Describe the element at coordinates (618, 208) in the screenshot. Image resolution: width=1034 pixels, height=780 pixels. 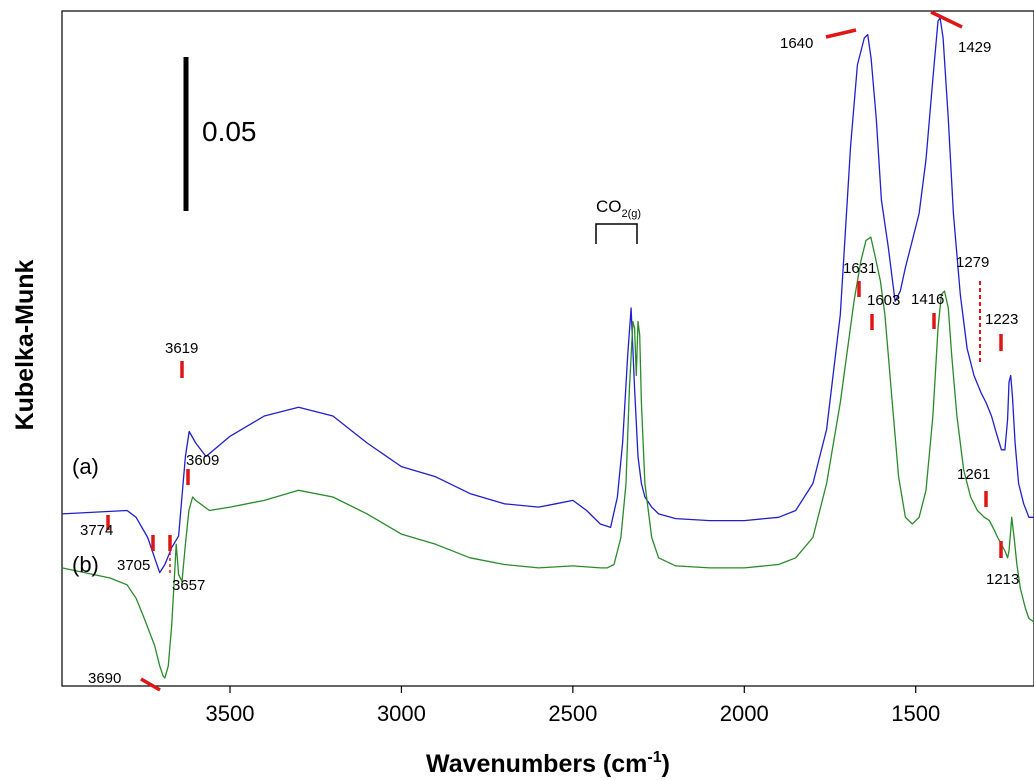
I see `co2-gas-label: CO2(g)` at that location.